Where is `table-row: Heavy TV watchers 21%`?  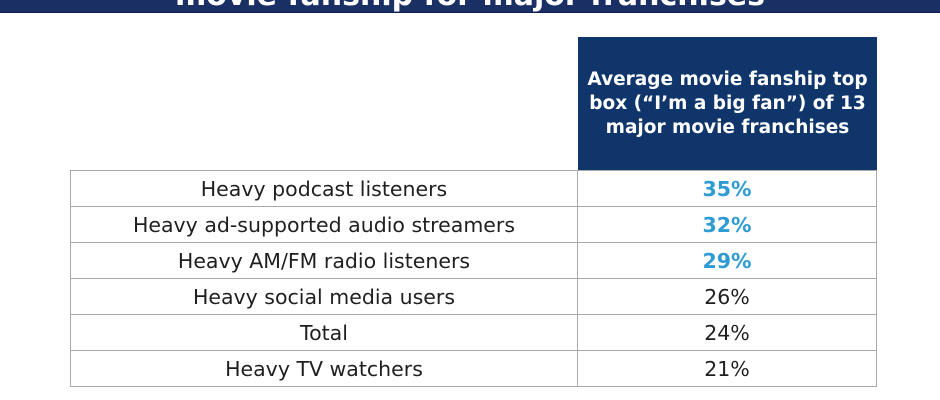 table-row: Heavy TV watchers 21% is located at coordinates (473, 369).